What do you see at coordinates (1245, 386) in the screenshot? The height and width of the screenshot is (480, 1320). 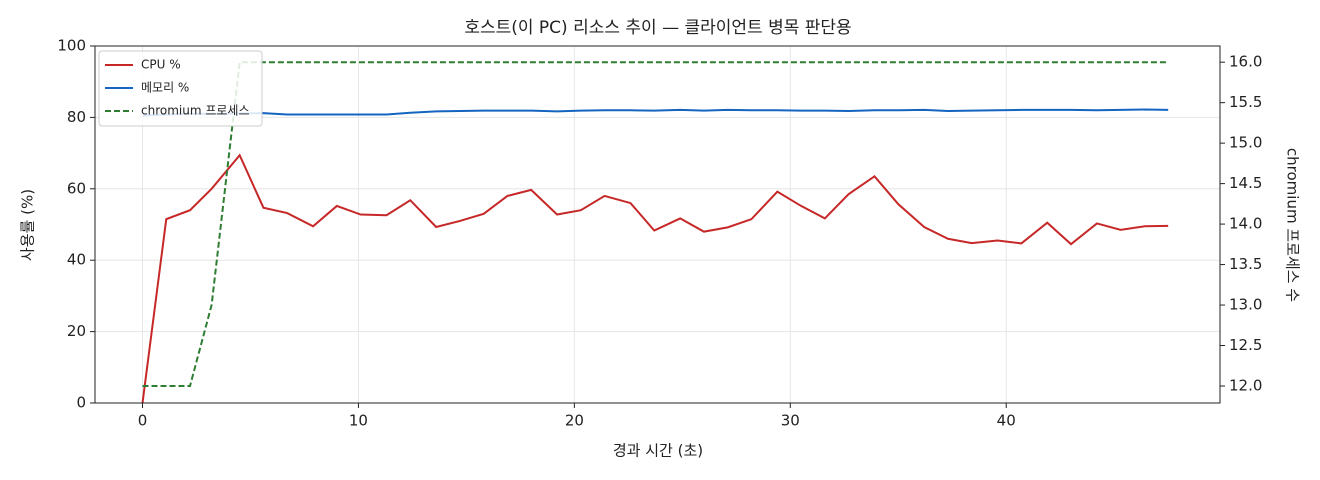 I see `y2-tick-label: 12.0` at bounding box center [1245, 386].